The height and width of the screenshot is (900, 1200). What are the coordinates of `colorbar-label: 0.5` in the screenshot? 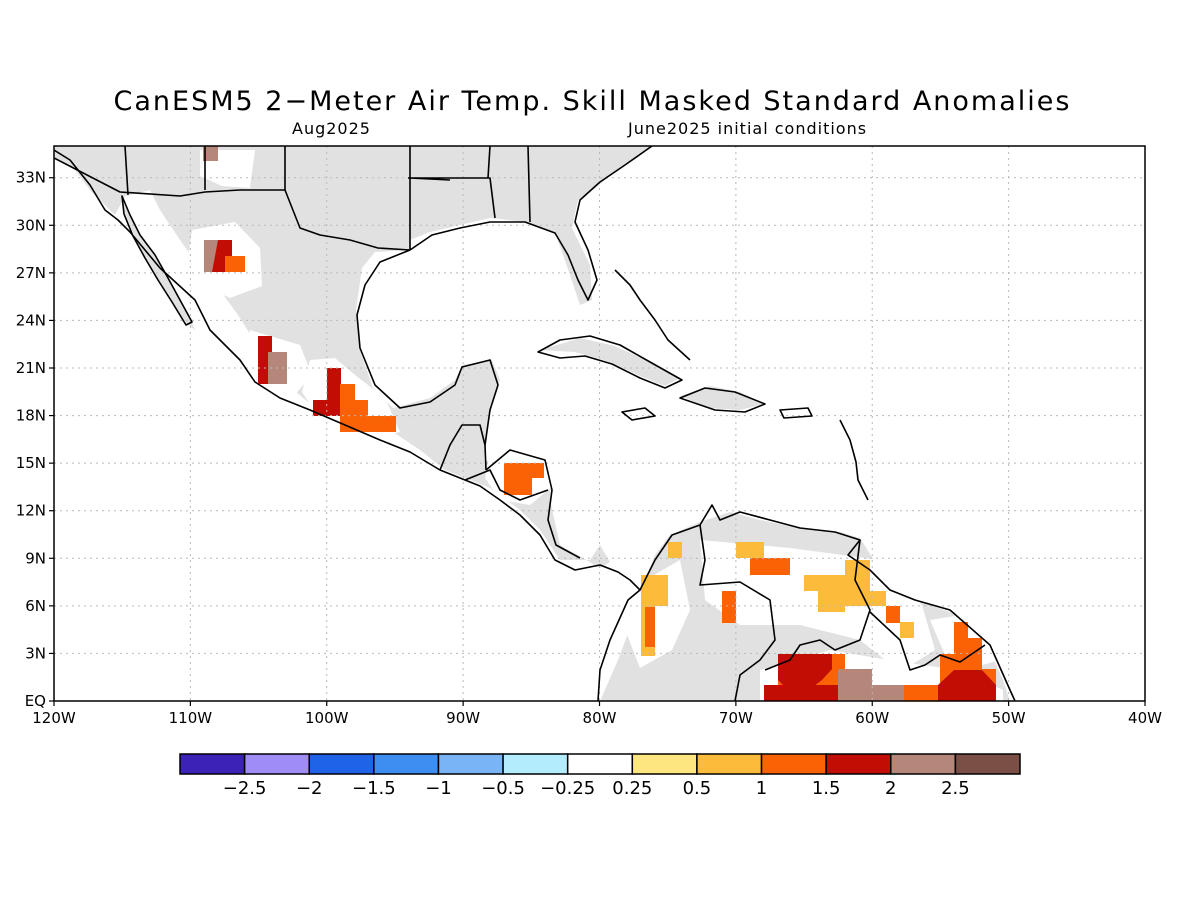 It's located at (697, 788).